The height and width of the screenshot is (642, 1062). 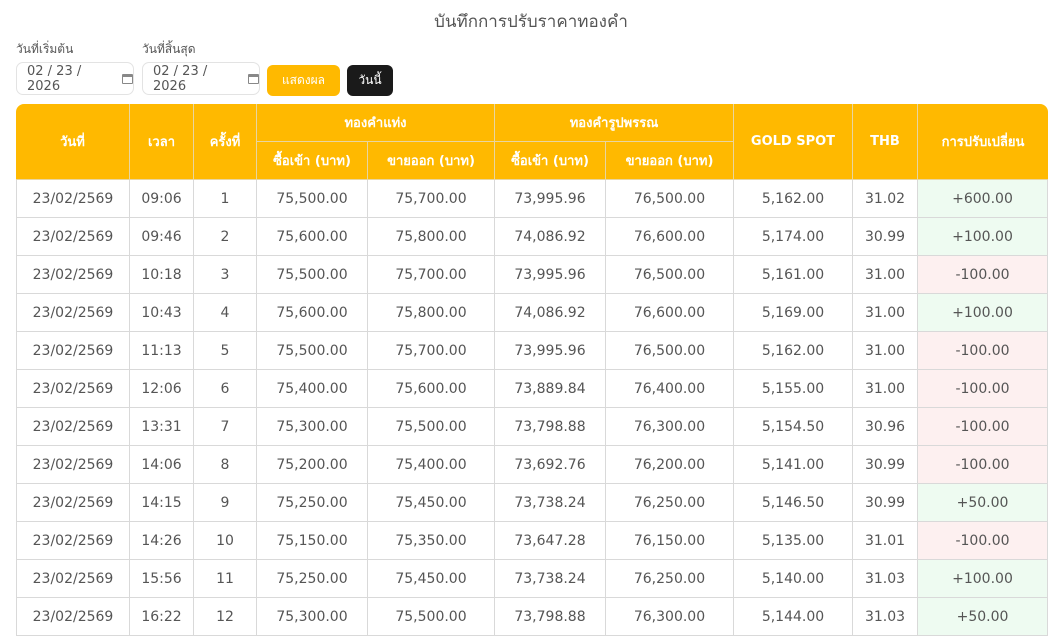 I want to click on cell-time: 15:56, so click(x=162, y=579).